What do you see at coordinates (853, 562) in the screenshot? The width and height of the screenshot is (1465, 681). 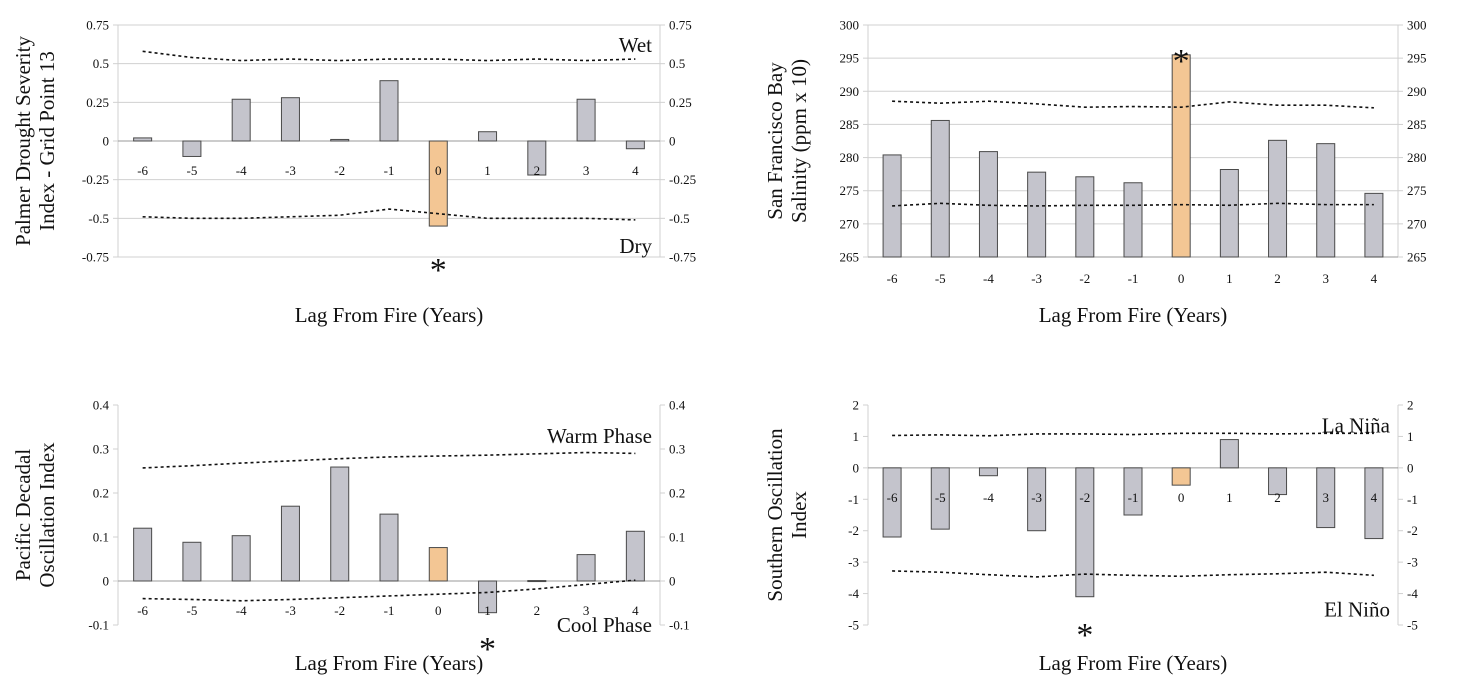 I see `y-tick-label-left: -3` at bounding box center [853, 562].